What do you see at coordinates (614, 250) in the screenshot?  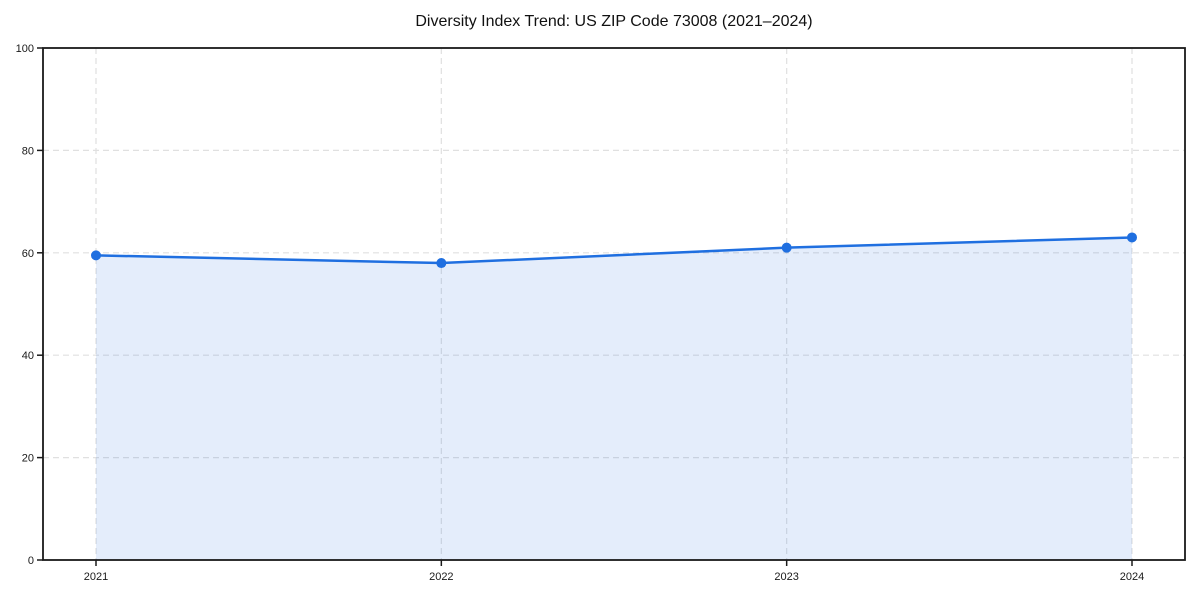 I see `trend-line` at bounding box center [614, 250].